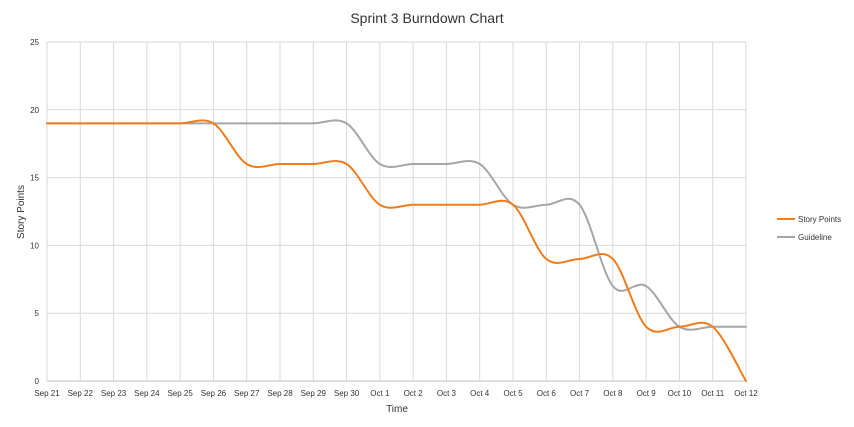 Image resolution: width=854 pixels, height=427 pixels. Describe the element at coordinates (647, 393) in the screenshot. I see `x-tick-label: Oct 9` at that location.